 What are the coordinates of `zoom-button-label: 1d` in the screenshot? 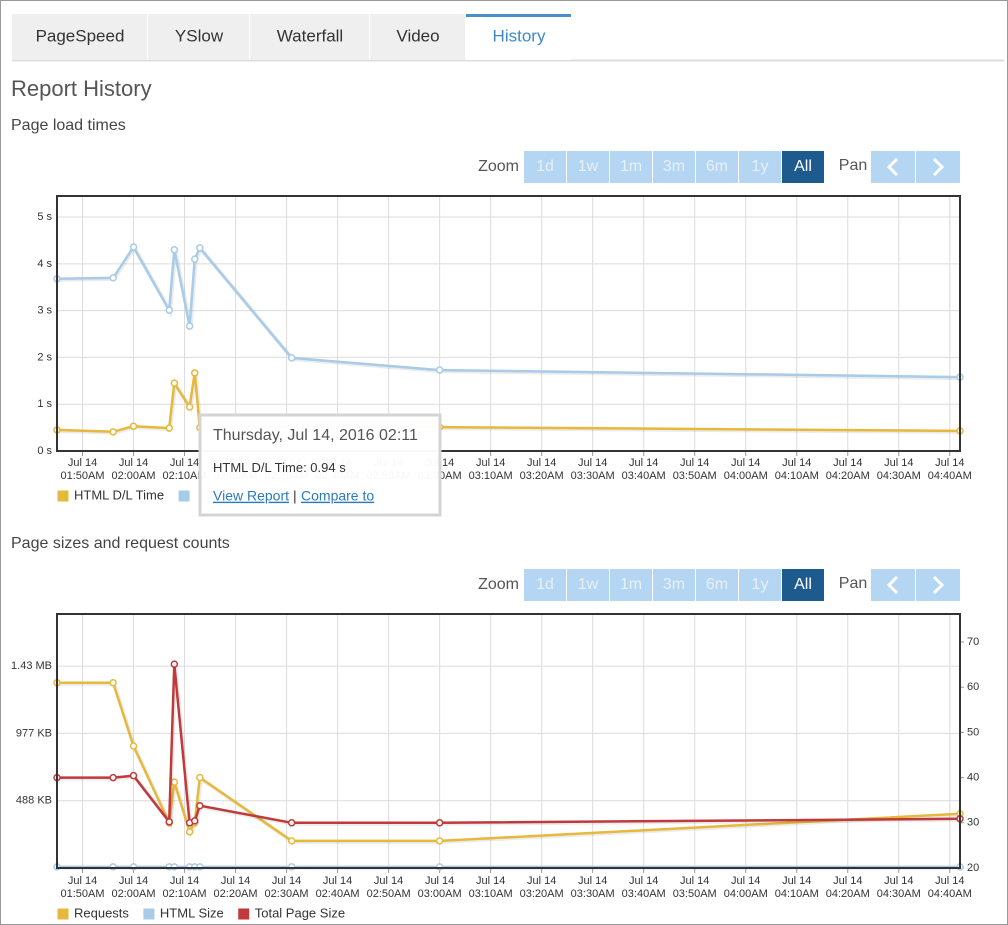 It's located at (545, 166).